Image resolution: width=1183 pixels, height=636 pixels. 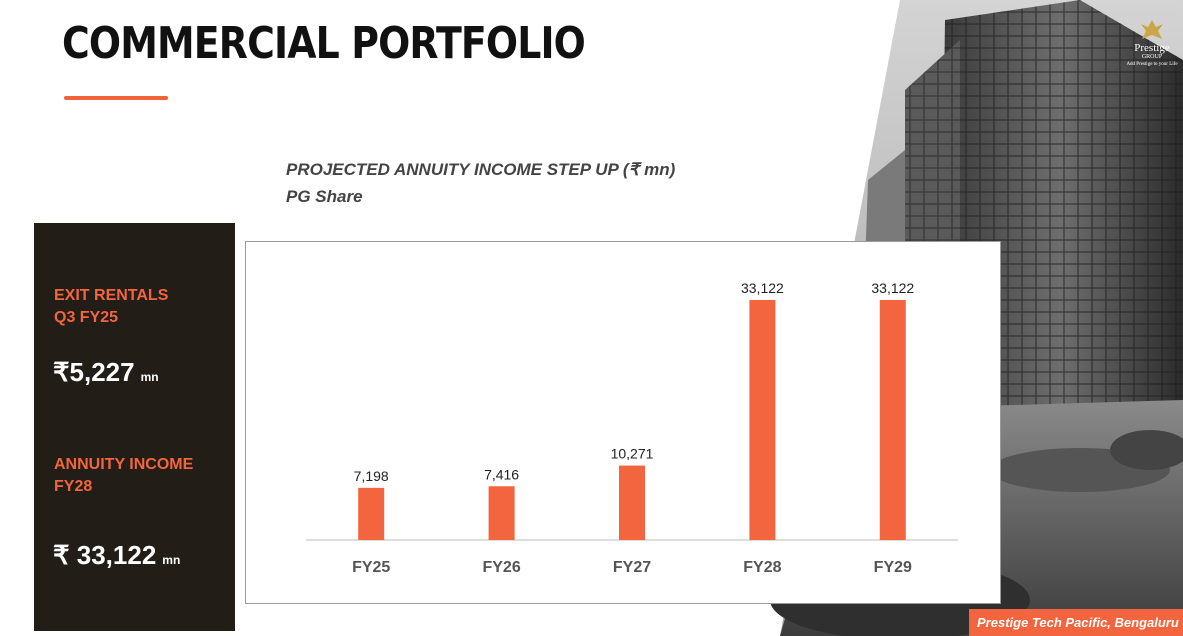 What do you see at coordinates (762, 567) in the screenshot?
I see `x-tick-fy28: FY28` at bounding box center [762, 567].